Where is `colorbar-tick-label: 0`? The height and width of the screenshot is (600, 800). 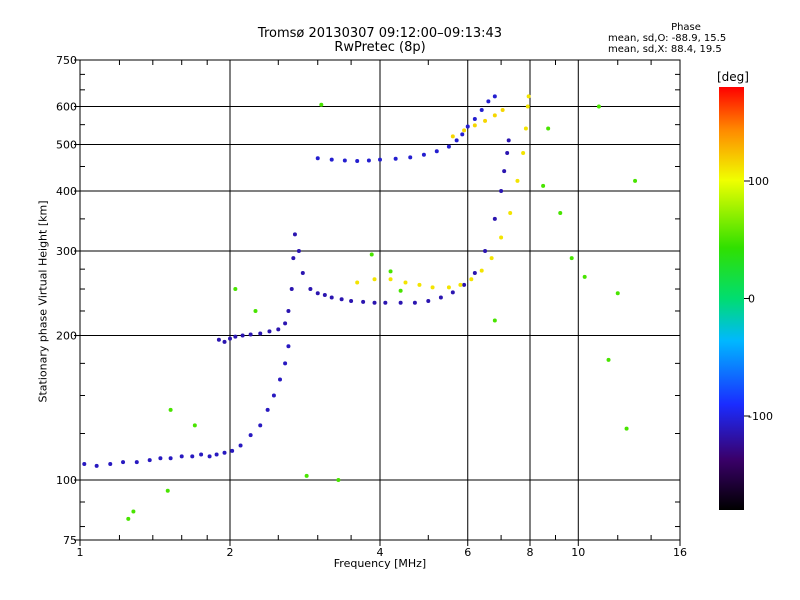
colorbar-tick-label: 0 is located at coordinates (751, 299).